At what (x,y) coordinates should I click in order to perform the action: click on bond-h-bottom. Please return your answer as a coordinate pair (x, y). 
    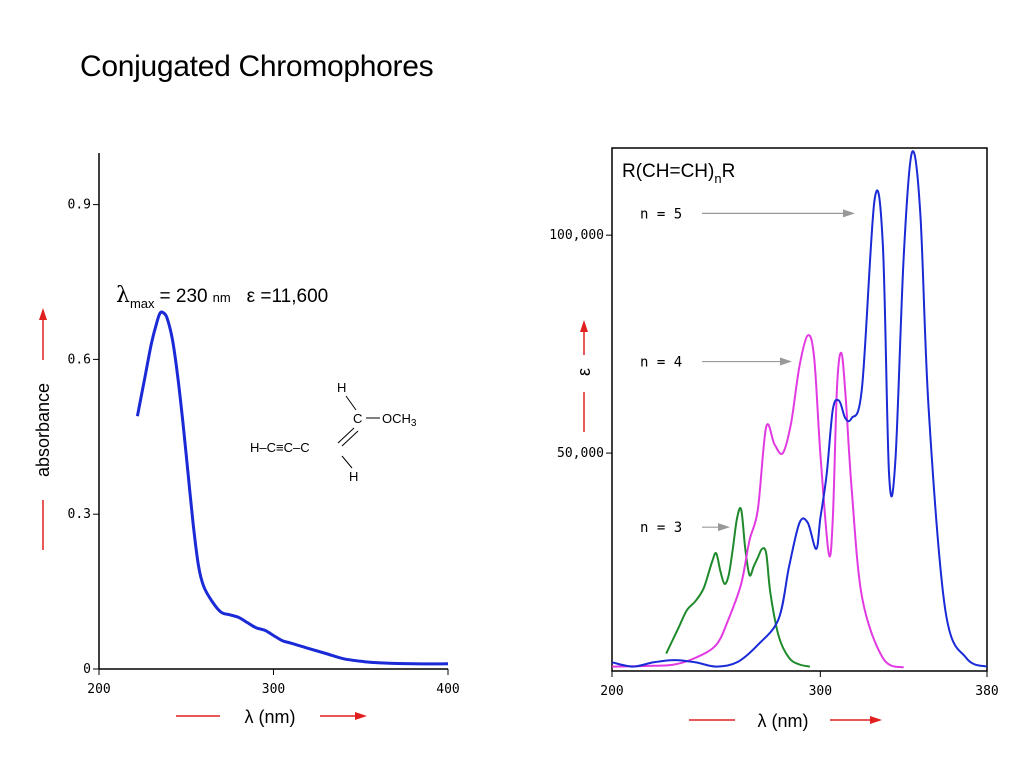
    Looking at the image, I should click on (347, 462).